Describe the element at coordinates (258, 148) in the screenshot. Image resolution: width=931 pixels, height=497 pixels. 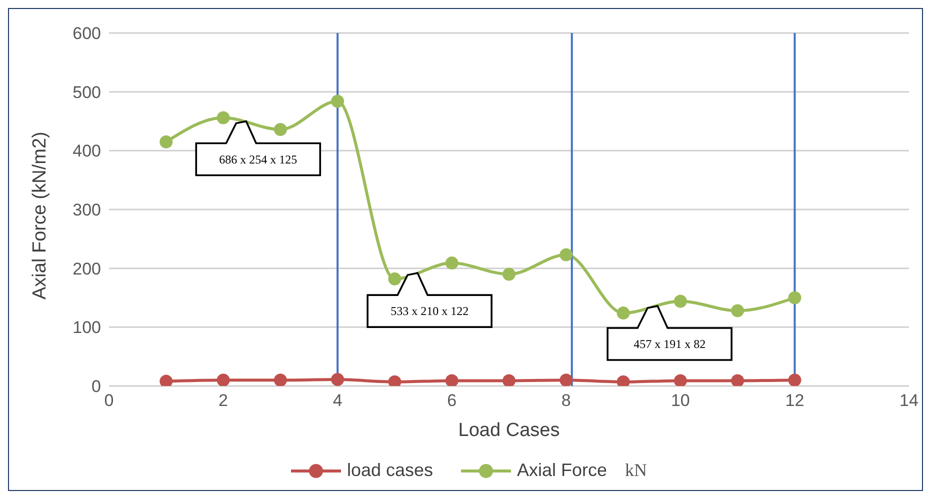
I see `callout-box: 686 x 254 x 125` at that location.